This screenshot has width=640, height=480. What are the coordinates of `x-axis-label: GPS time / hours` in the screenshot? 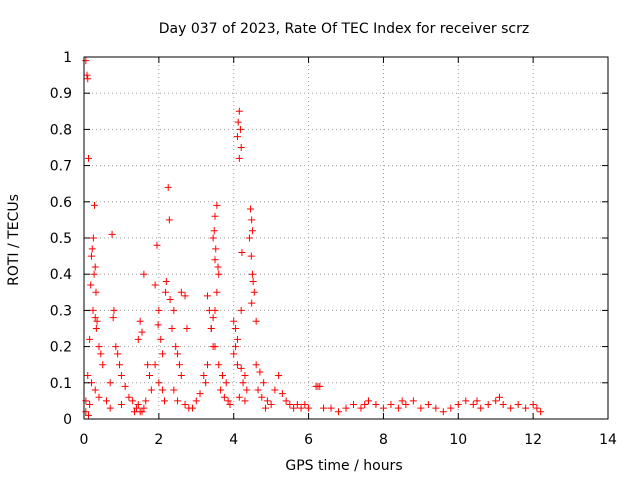 It's located at (343, 466).